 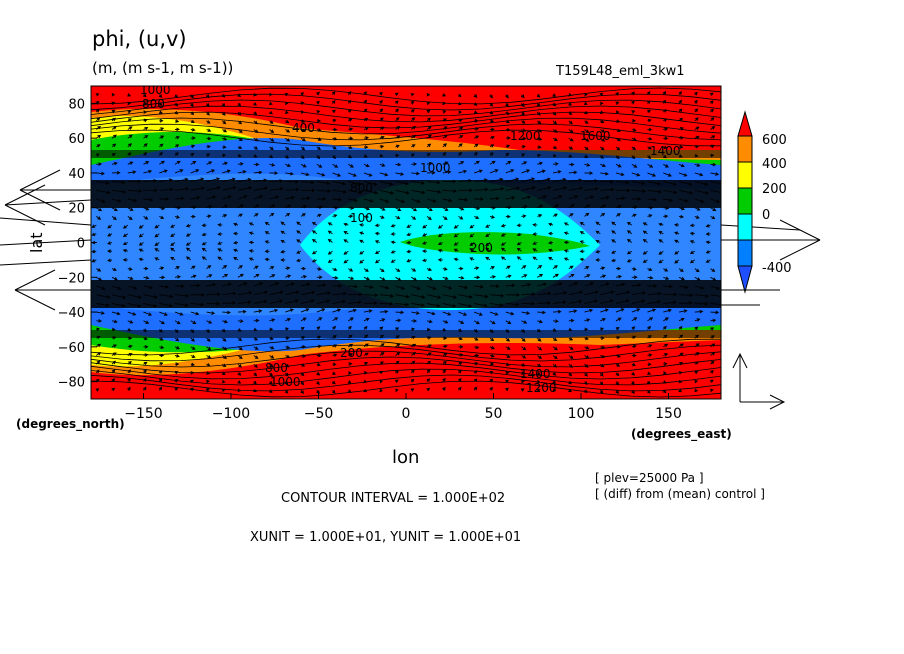 What do you see at coordinates (620, 71) in the screenshot?
I see `run-label: T159L48_eml_3kw1` at bounding box center [620, 71].